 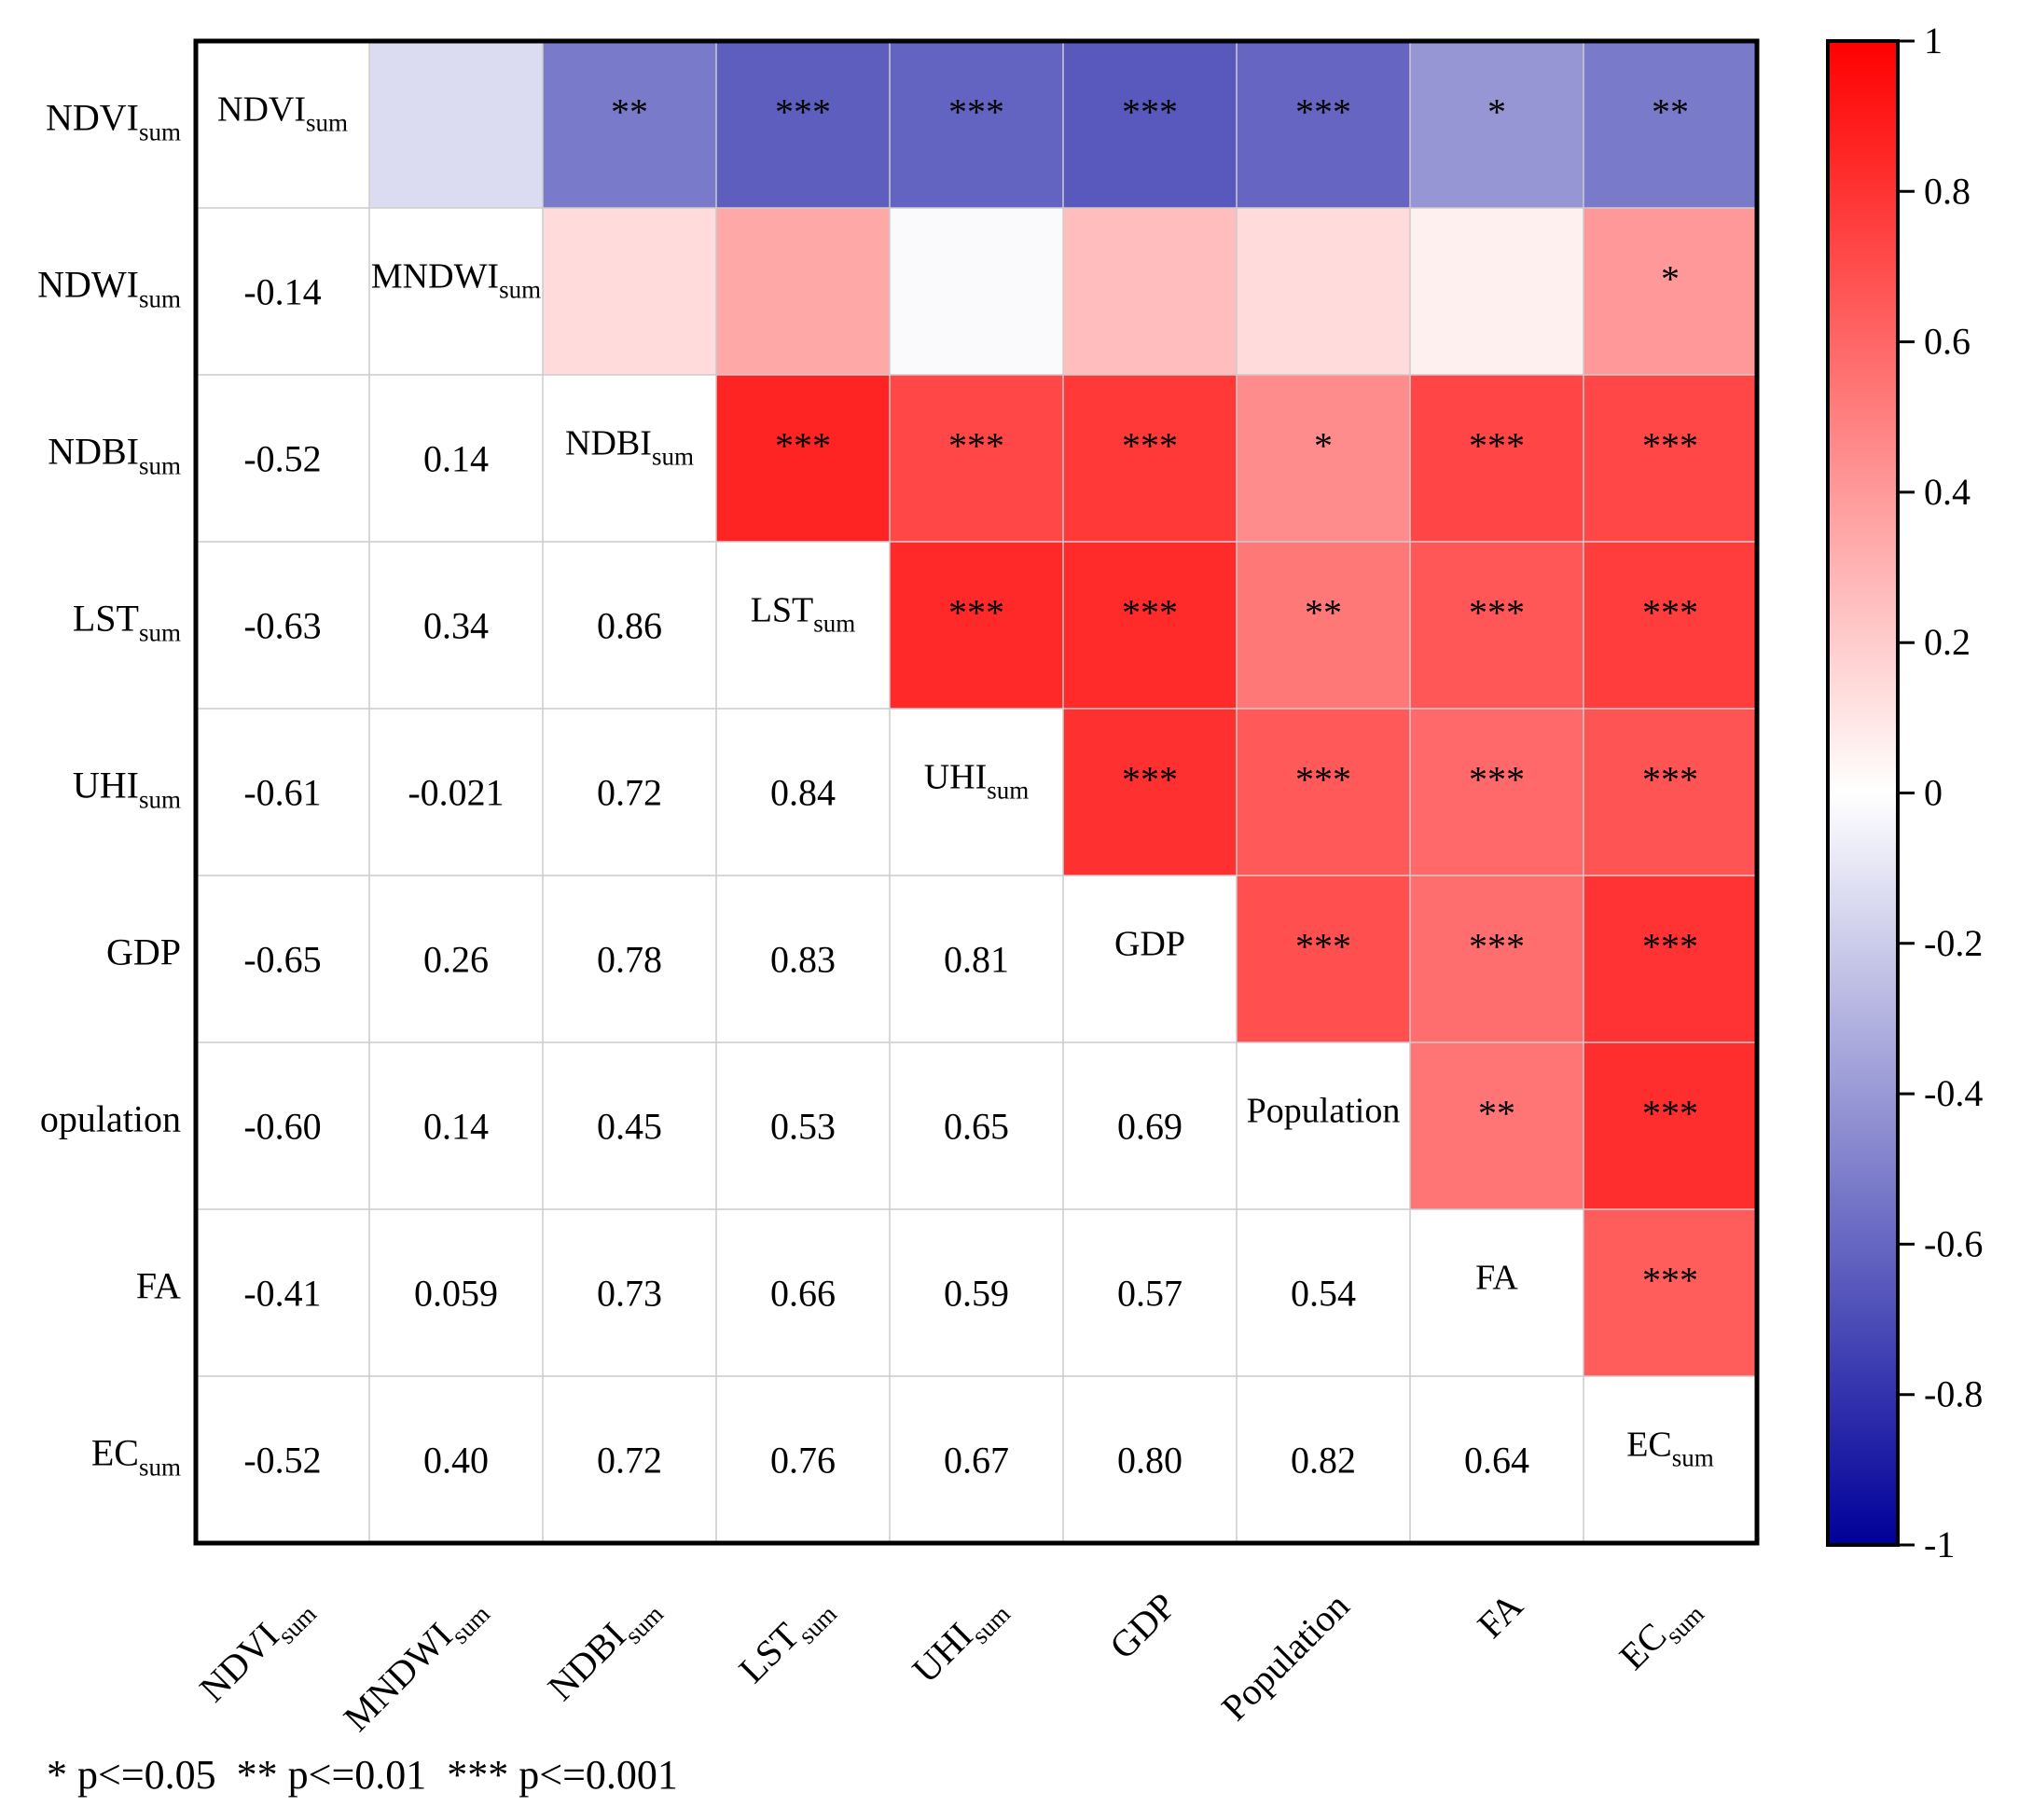 What do you see at coordinates (977, 1461) in the screenshot?
I see `cell-value-label: 0.67` at bounding box center [977, 1461].